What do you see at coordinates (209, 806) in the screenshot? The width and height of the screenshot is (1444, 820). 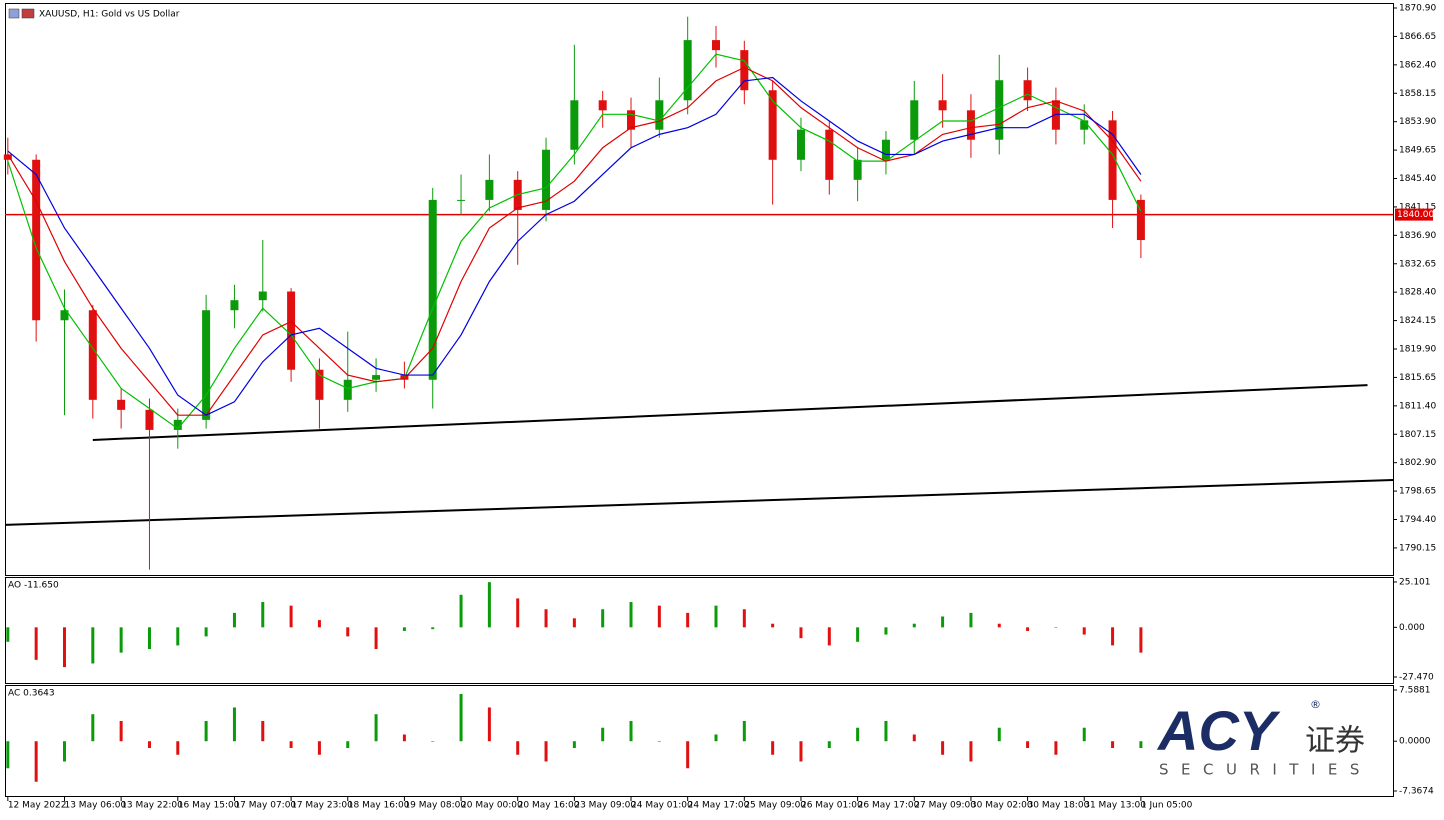 I see `x-tick-label: 16 May 15:00` at bounding box center [209, 806].